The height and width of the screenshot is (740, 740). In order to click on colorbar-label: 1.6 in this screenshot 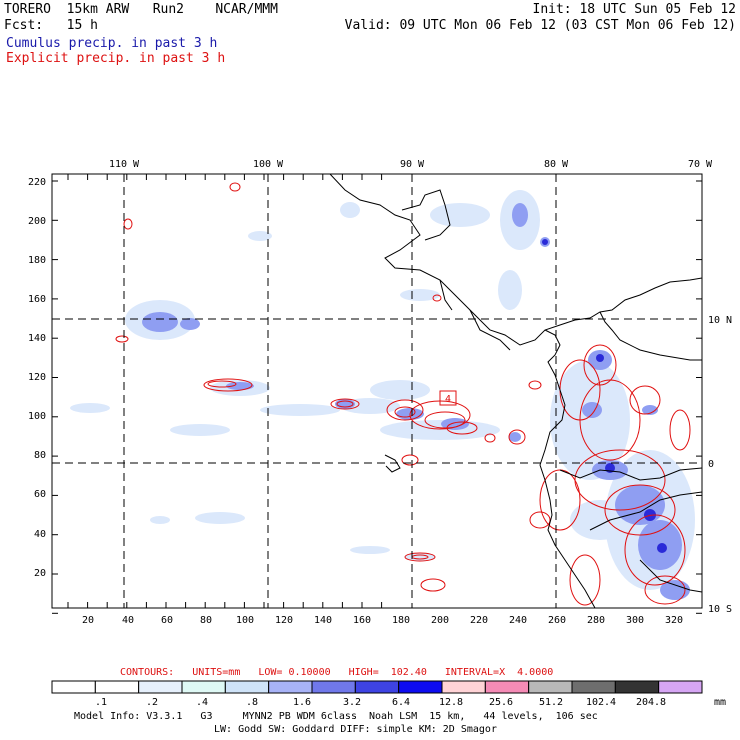, I will do `click(302, 702)`.